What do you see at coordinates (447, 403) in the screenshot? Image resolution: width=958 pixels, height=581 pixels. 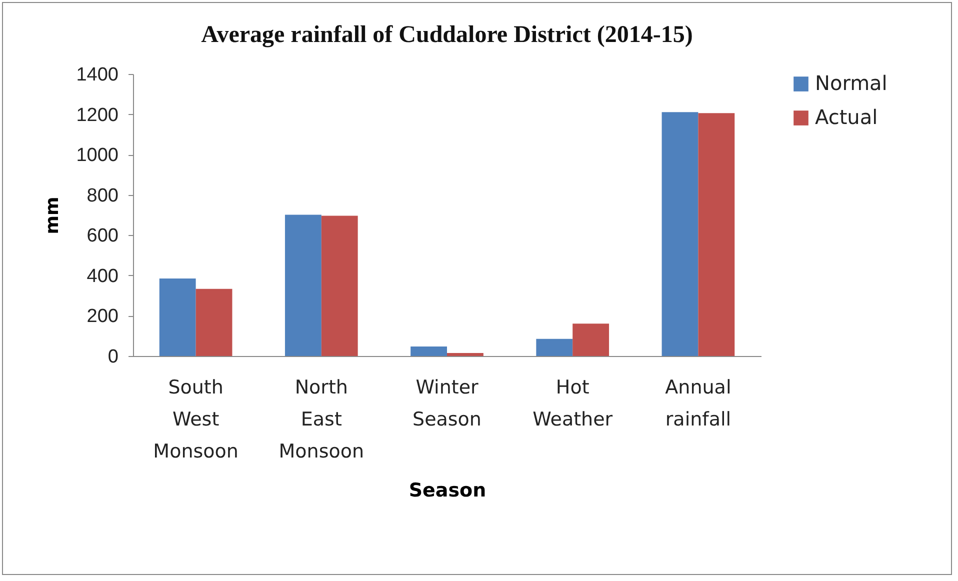 I see `x-tick-label: Winter Season` at bounding box center [447, 403].